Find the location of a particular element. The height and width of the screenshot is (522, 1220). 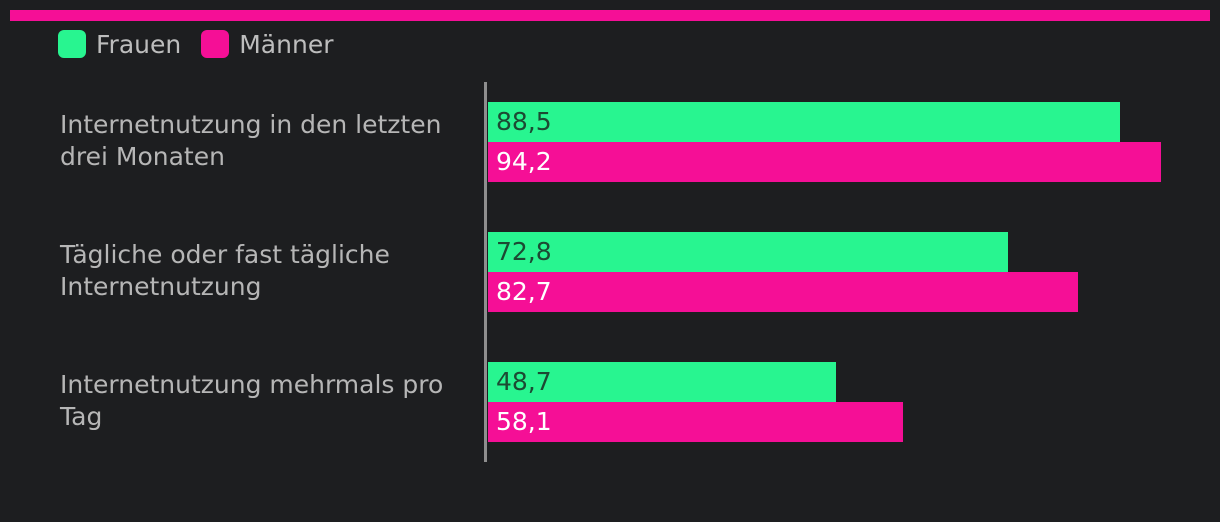

bar-value-label: 58,1 is located at coordinates (524, 421).